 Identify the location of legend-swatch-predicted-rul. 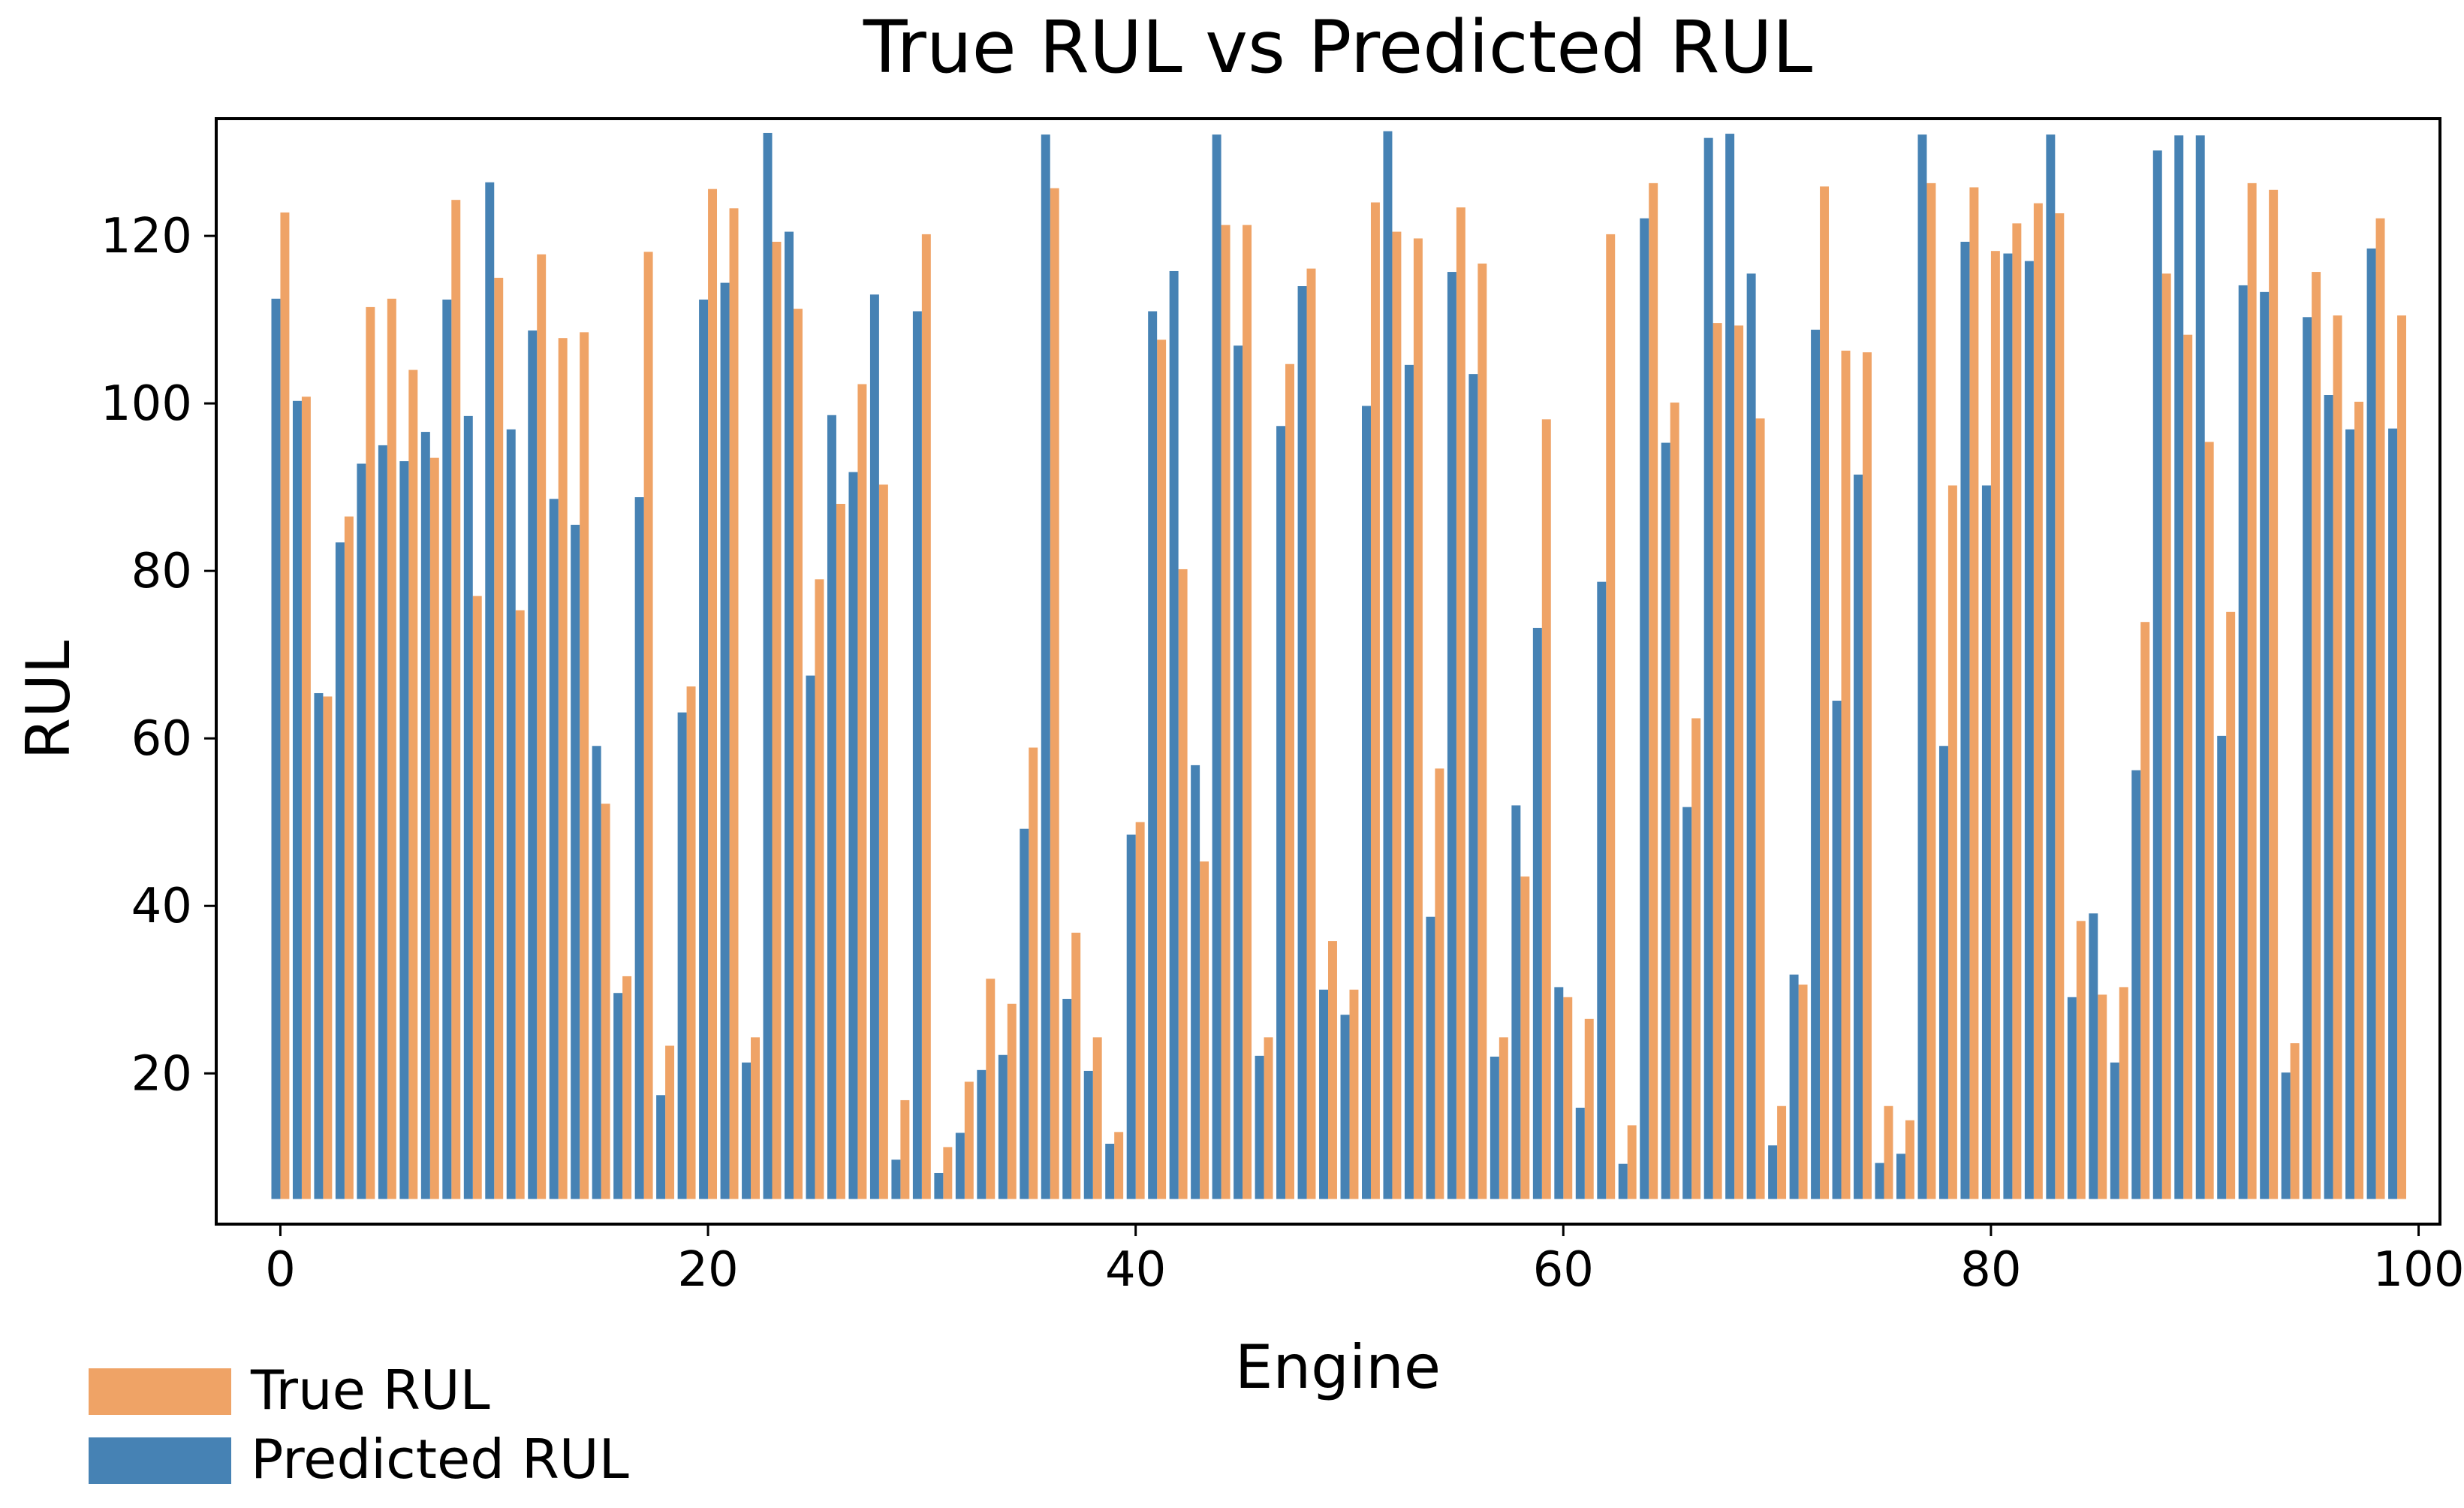
(160, 1460).